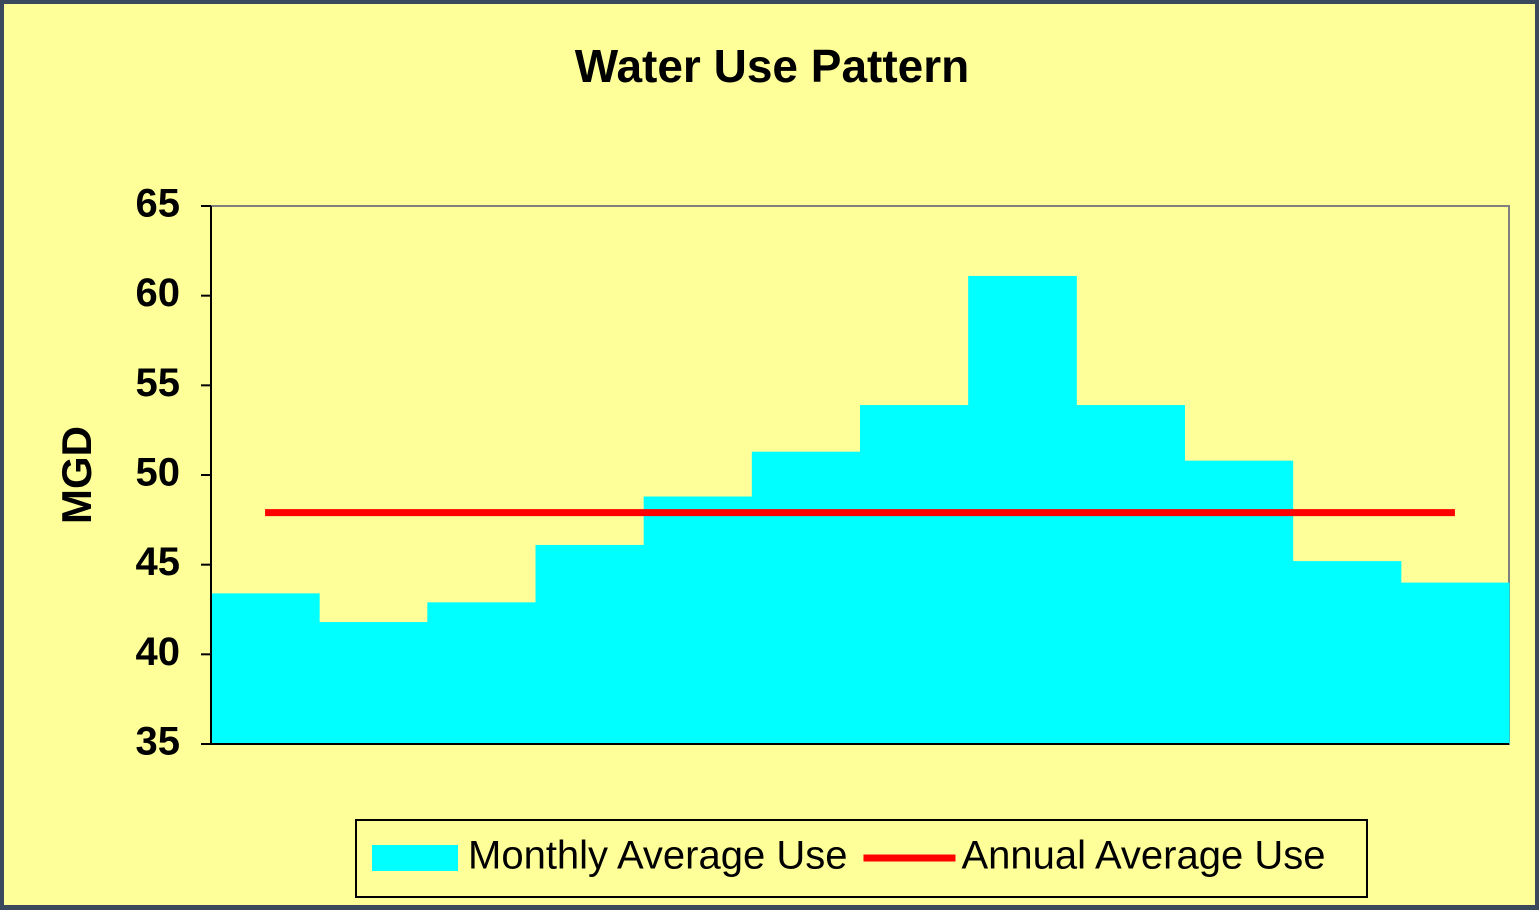  Describe the element at coordinates (76, 475) in the screenshot. I see `y-axis-label: MGD` at that location.